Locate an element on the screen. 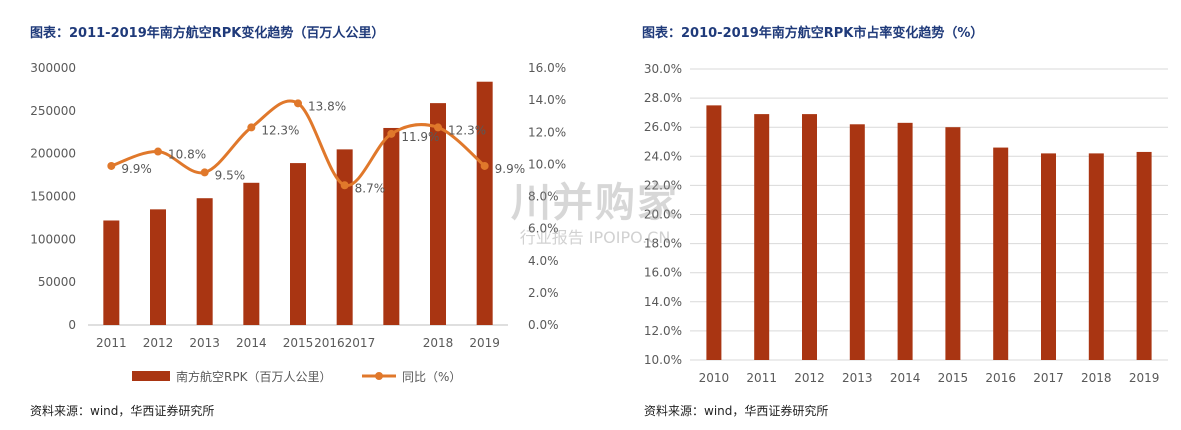  y-tick-label: 22.0% is located at coordinates (663, 185).